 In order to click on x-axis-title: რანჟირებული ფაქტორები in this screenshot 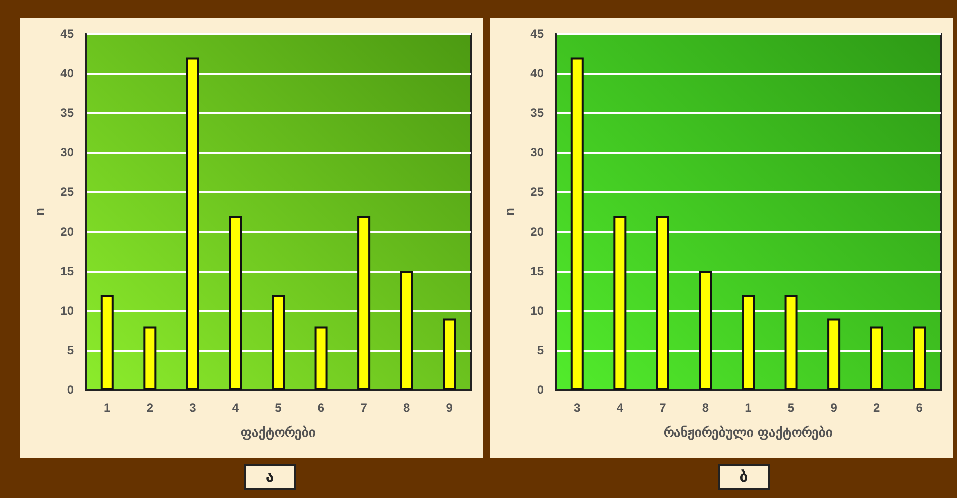, I will do `click(748, 433)`.